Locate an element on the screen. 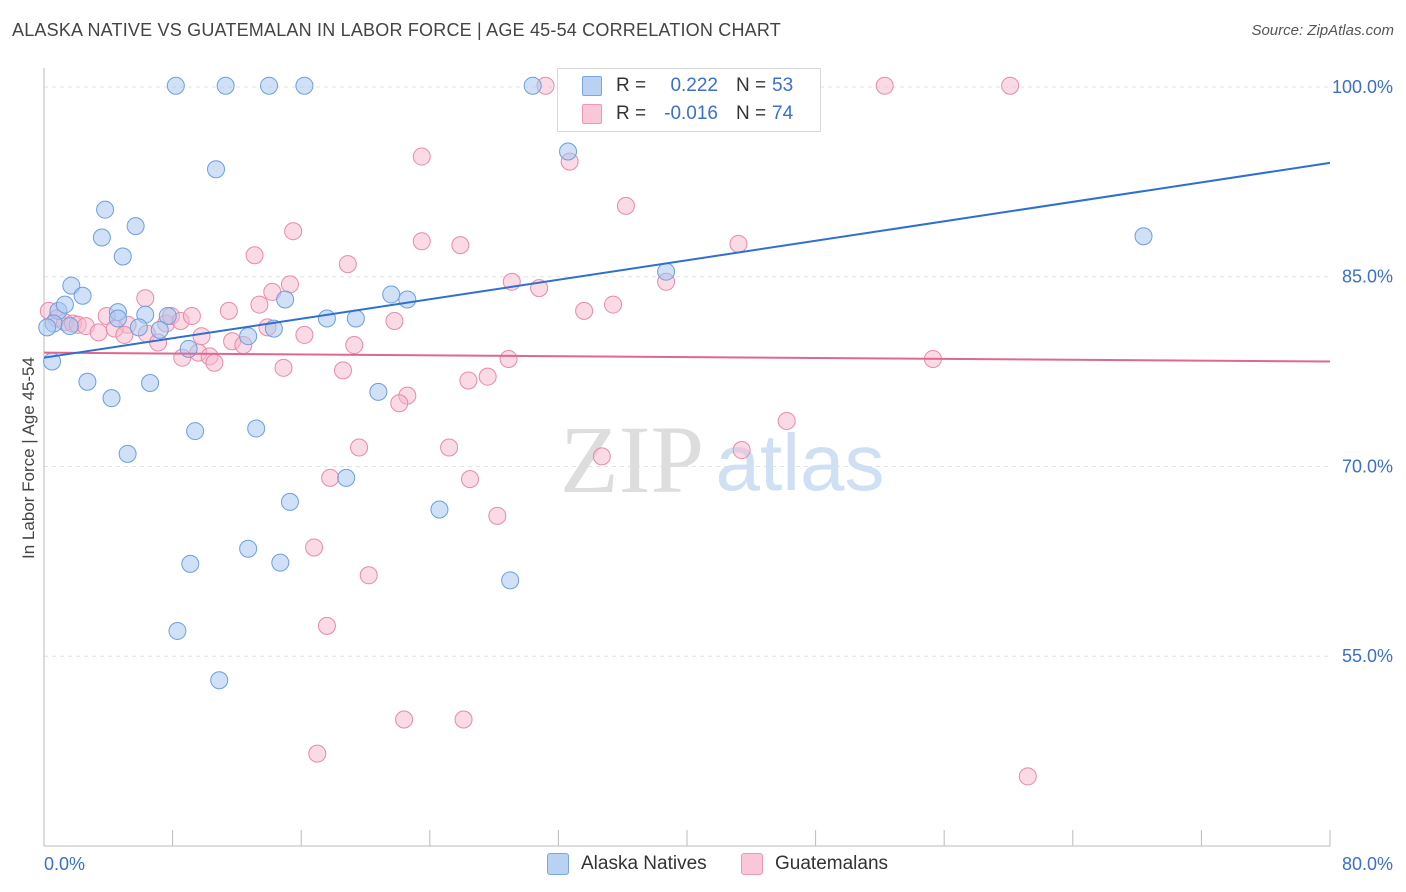 This screenshot has width=1406, height=892. legend-r-value: 0.222 is located at coordinates (694, 85).